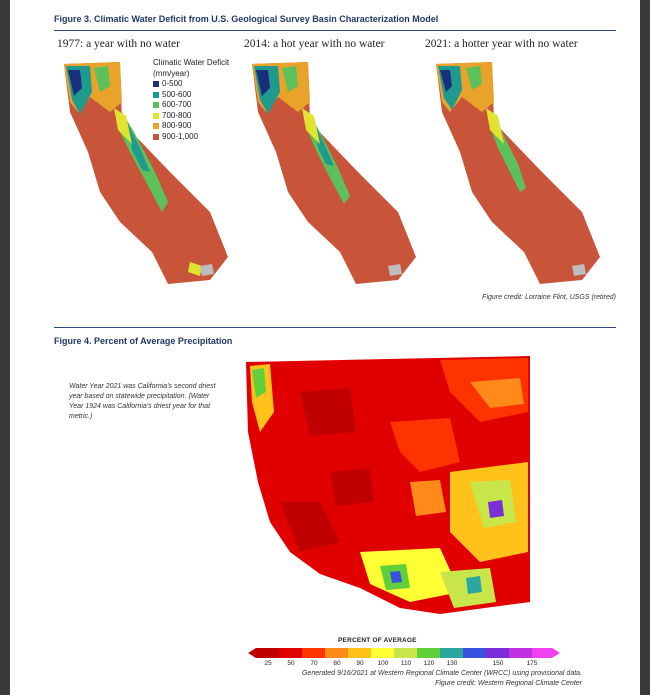 The width and height of the screenshot is (650, 695). I want to click on ca-deficit-map-2014, so click(334, 173).